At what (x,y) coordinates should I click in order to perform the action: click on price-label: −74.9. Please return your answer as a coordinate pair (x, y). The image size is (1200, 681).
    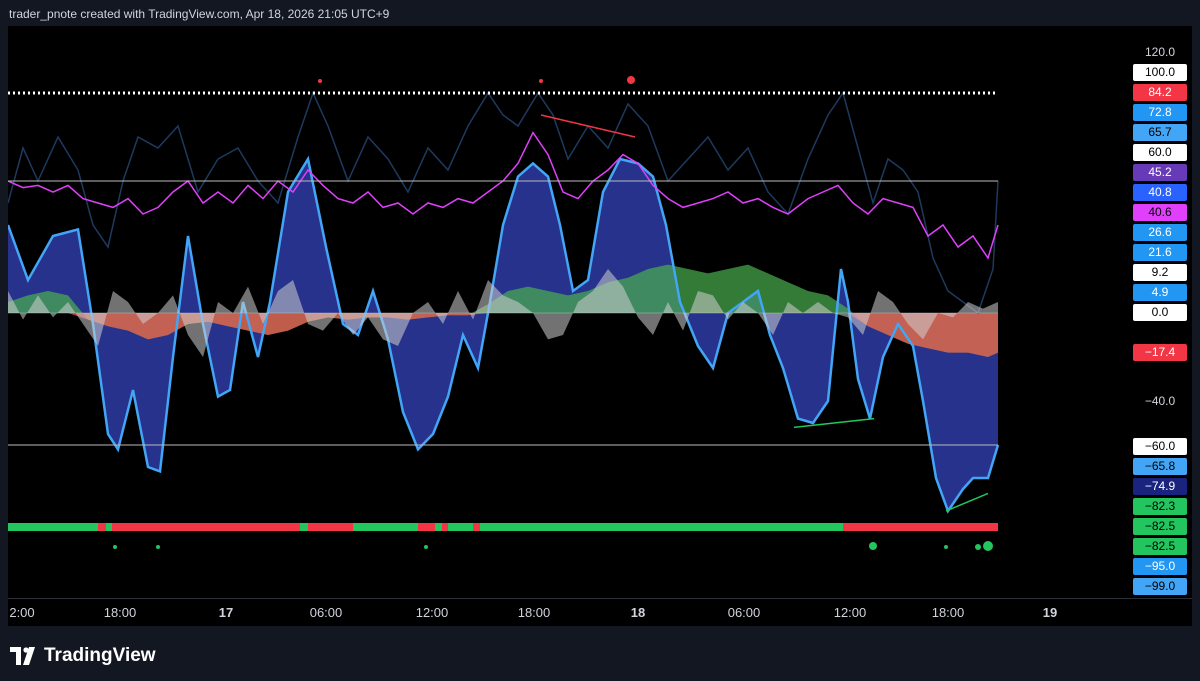
    Looking at the image, I should click on (1160, 486).